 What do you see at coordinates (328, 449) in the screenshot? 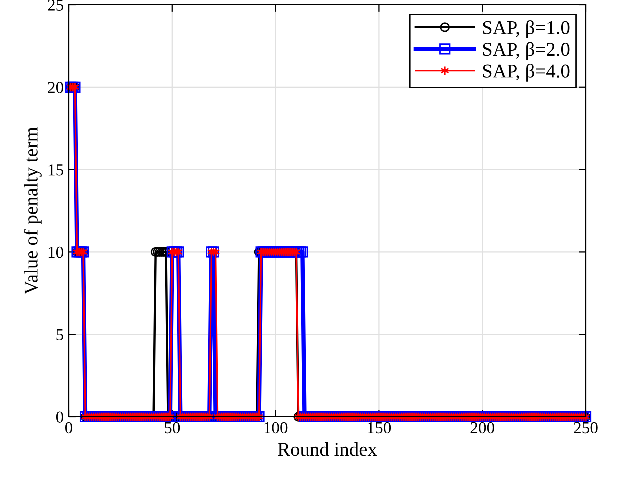
I see `x-axis-title: Round index` at bounding box center [328, 449].